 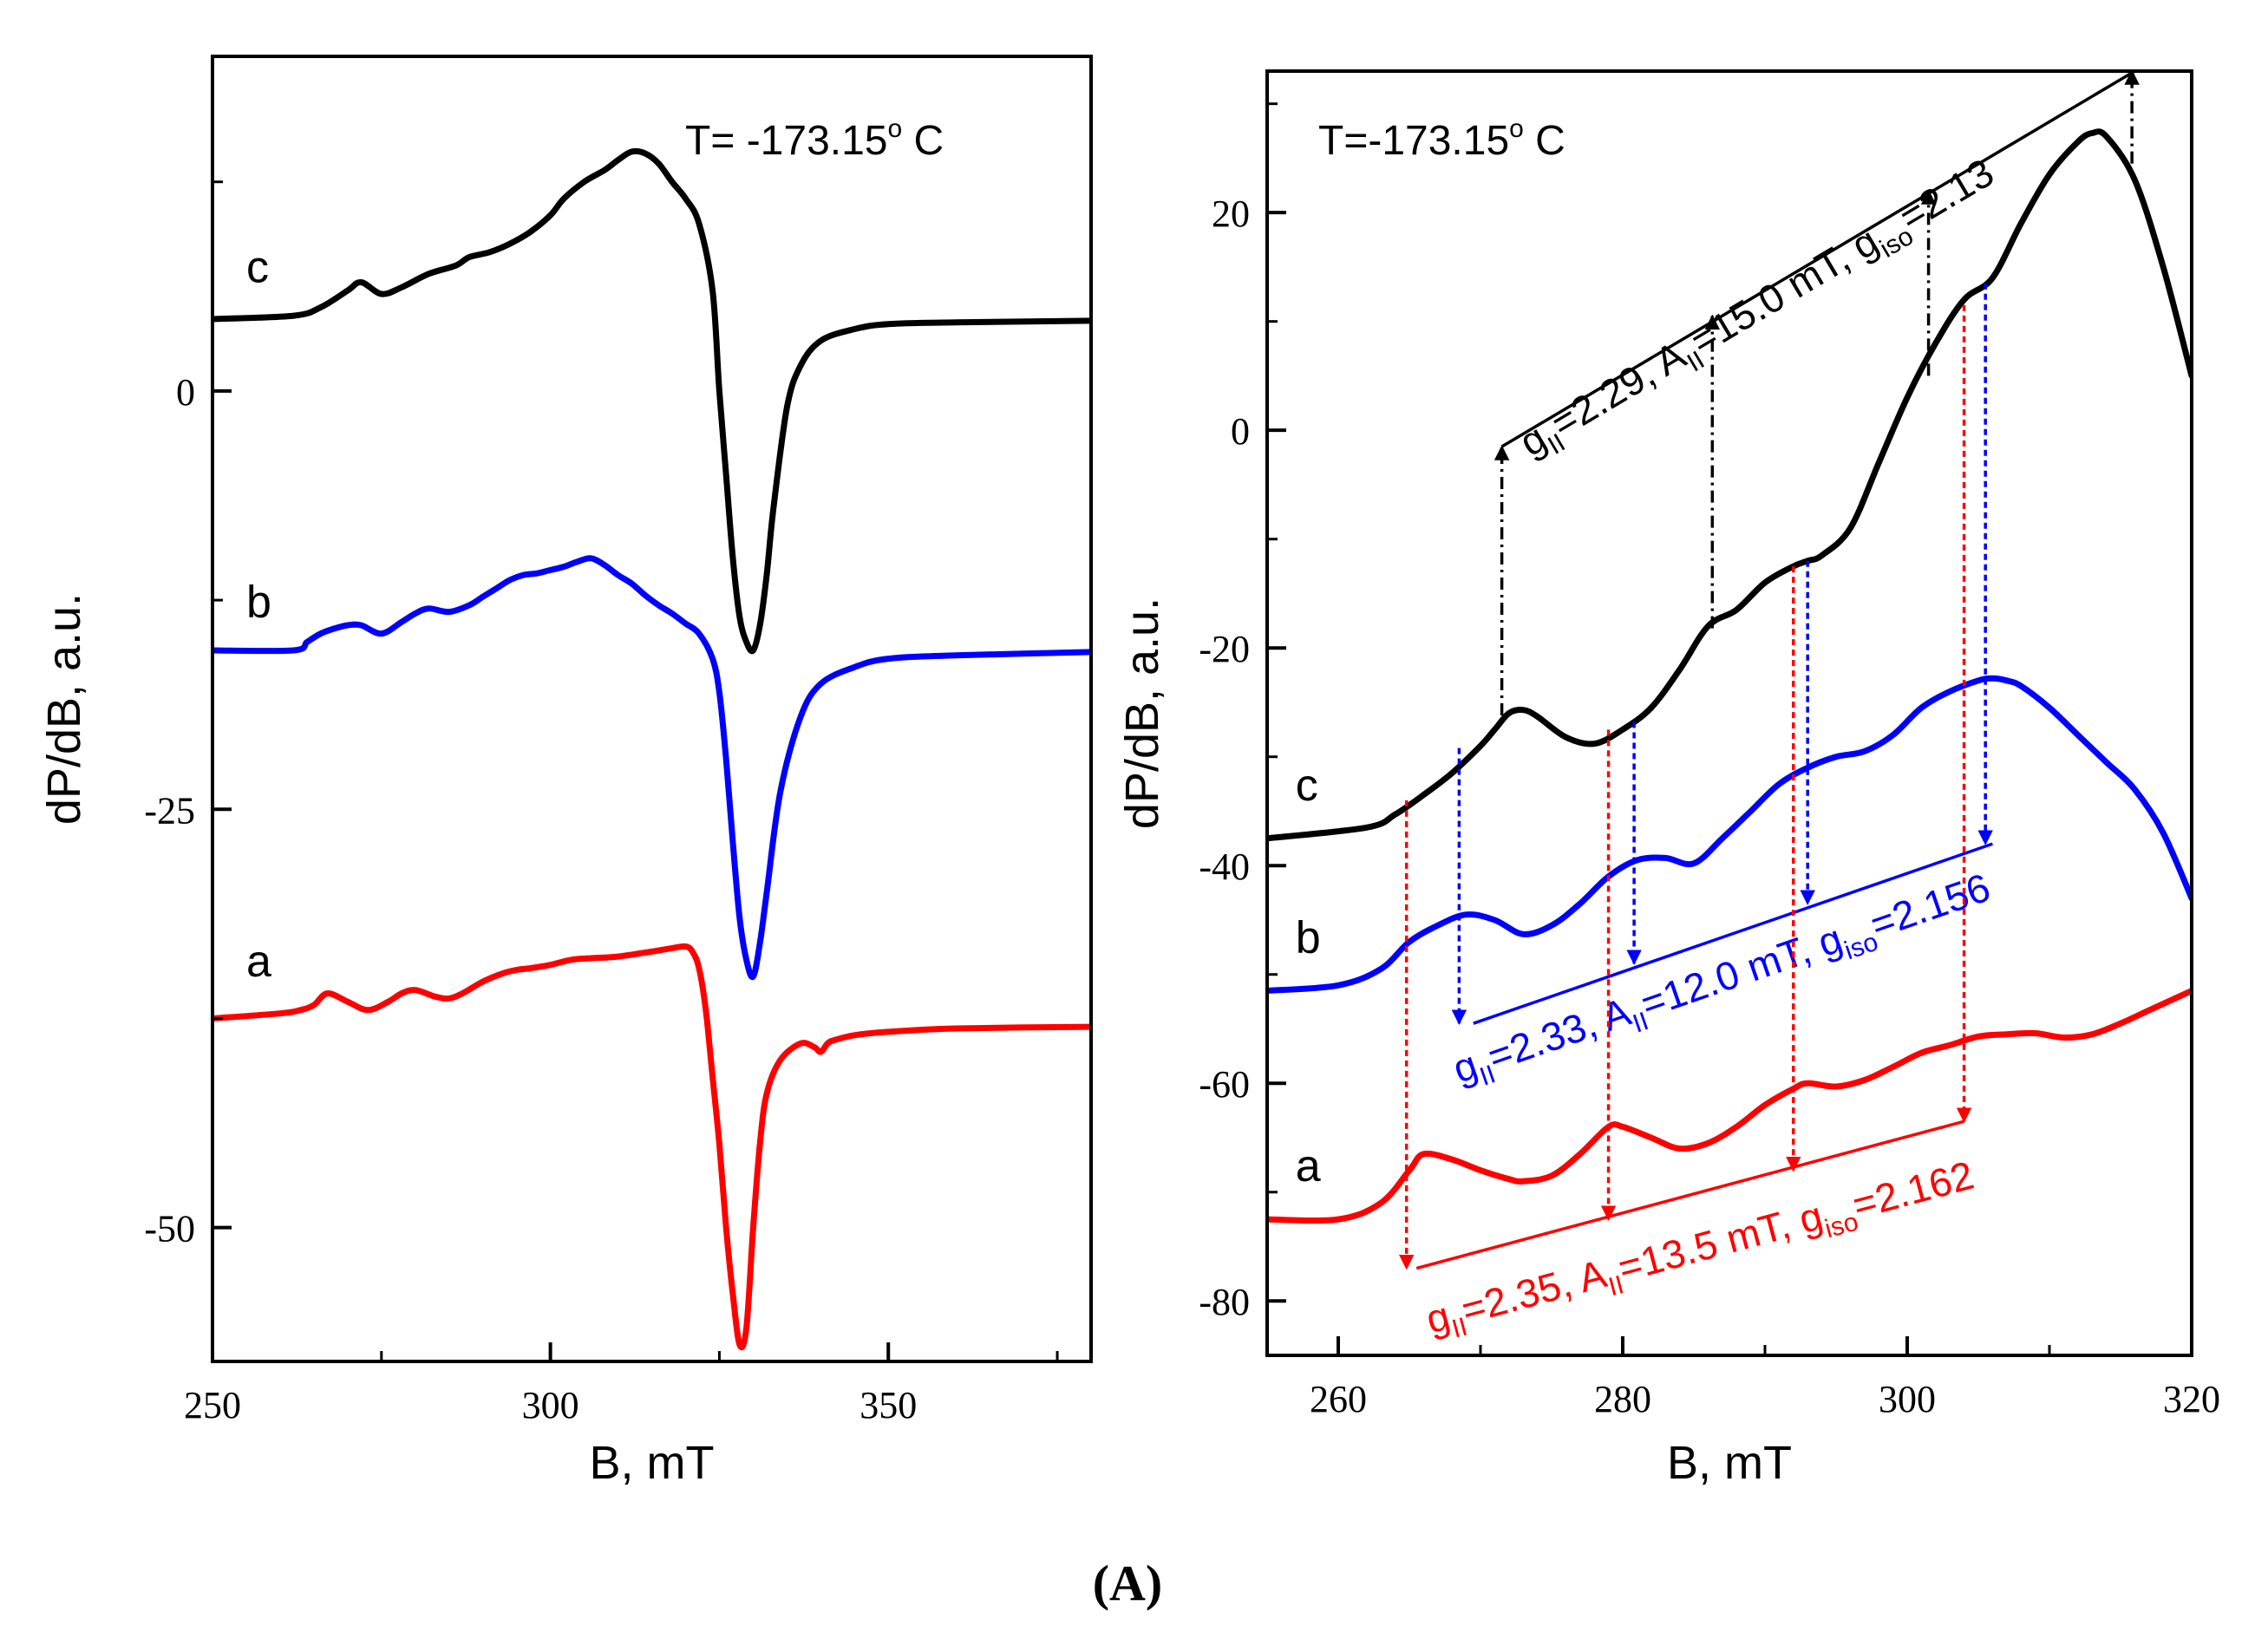 I want to click on right-x-axis-label: B, mT, so click(x=1729, y=1463).